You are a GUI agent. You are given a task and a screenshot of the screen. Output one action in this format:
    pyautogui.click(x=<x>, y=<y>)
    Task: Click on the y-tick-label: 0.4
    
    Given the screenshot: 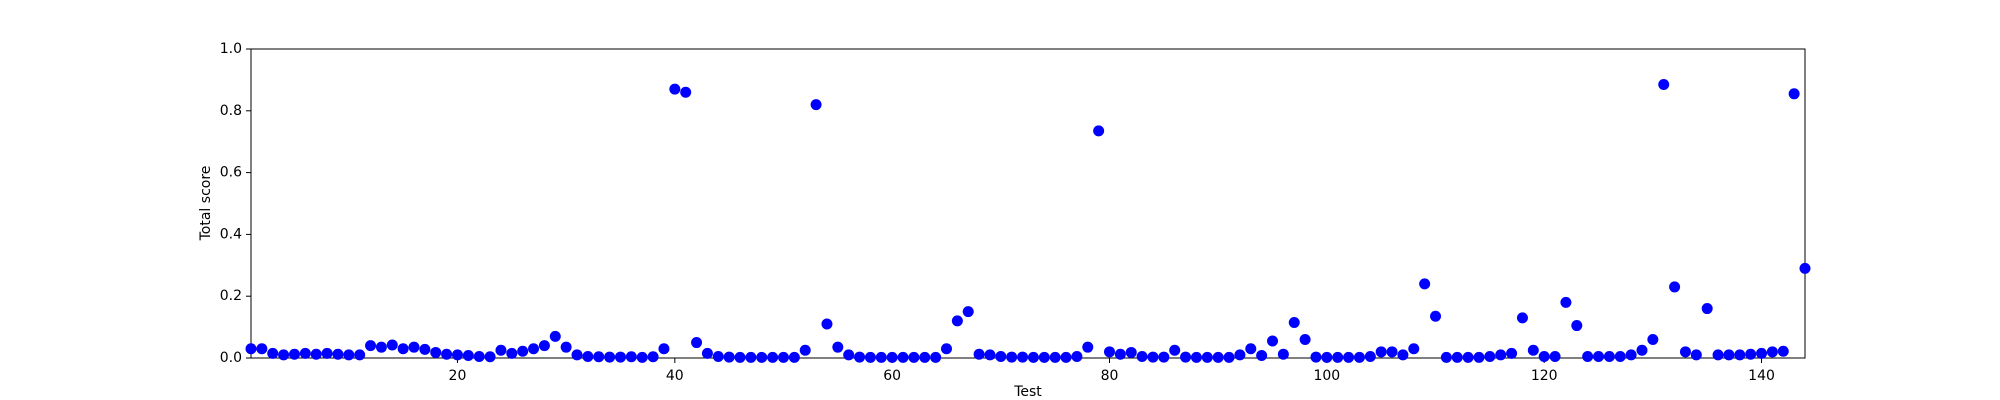 What is the action you would take?
    pyautogui.click(x=231, y=234)
    